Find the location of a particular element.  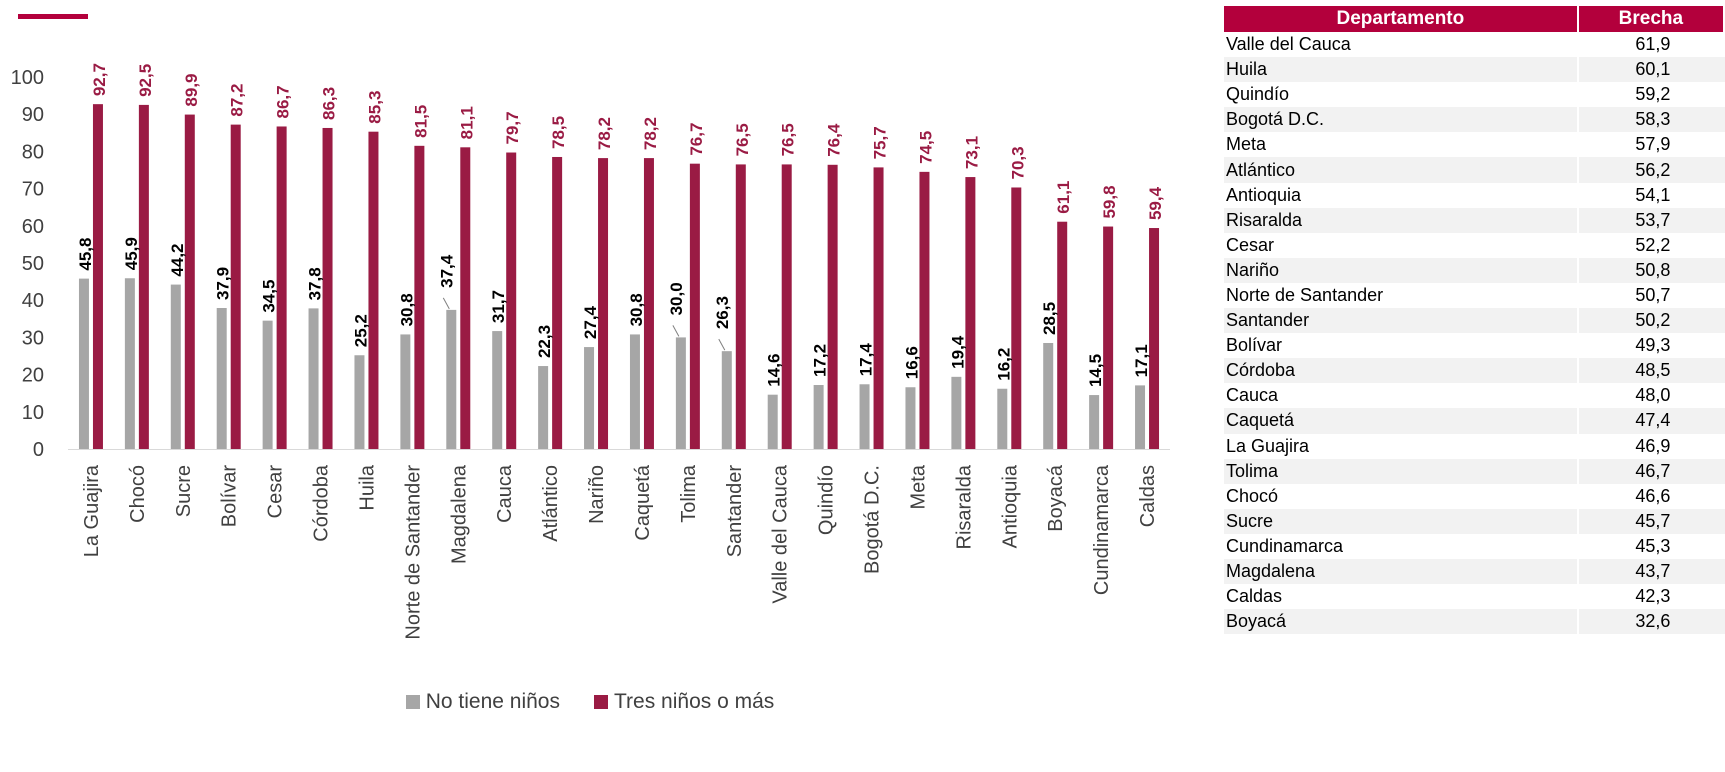

table-row: Meta 57,9 is located at coordinates (1474, 145).